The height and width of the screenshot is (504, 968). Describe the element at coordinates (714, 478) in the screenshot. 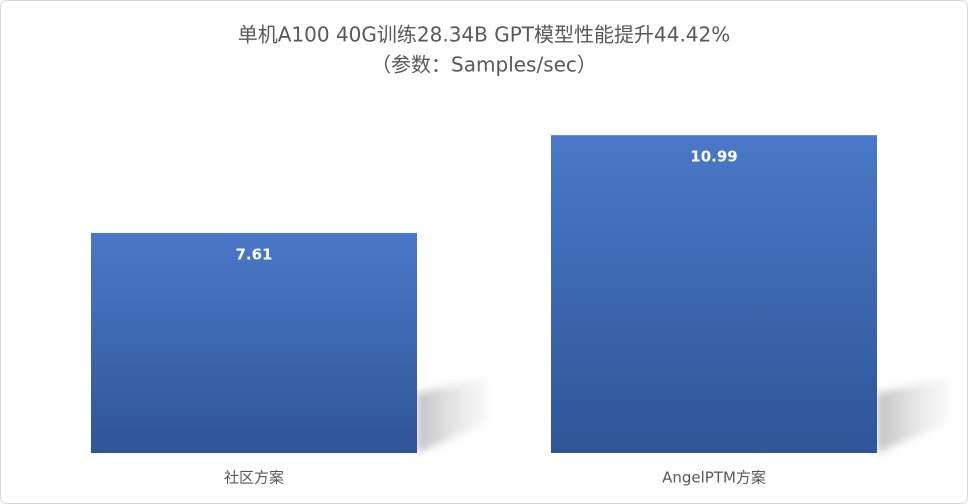

I see `x-tick-label: AngelPTM方案` at that location.